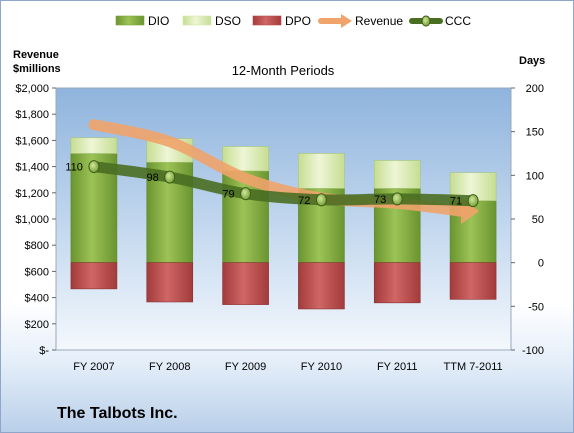 This screenshot has height=433, width=574. Describe the element at coordinates (37, 299) in the screenshot. I see `left-tick-label: $400` at that location.